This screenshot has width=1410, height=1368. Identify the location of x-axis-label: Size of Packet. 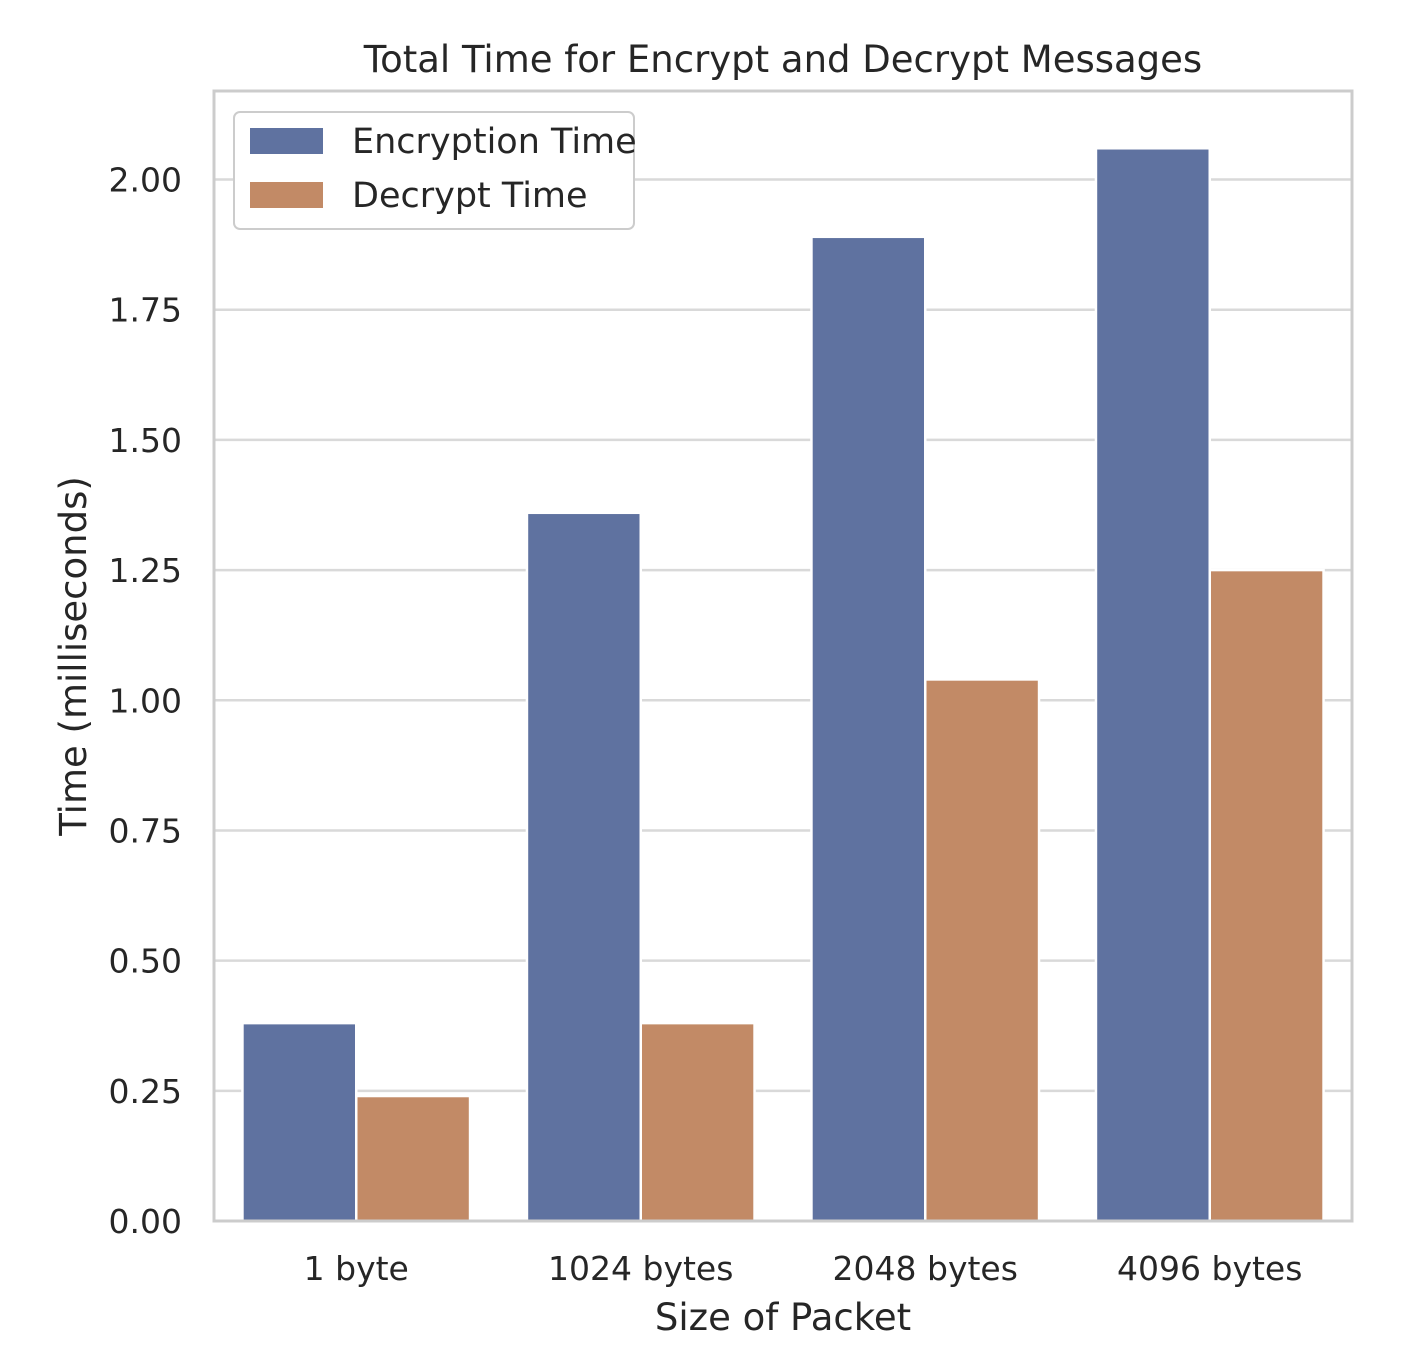
(783, 1317).